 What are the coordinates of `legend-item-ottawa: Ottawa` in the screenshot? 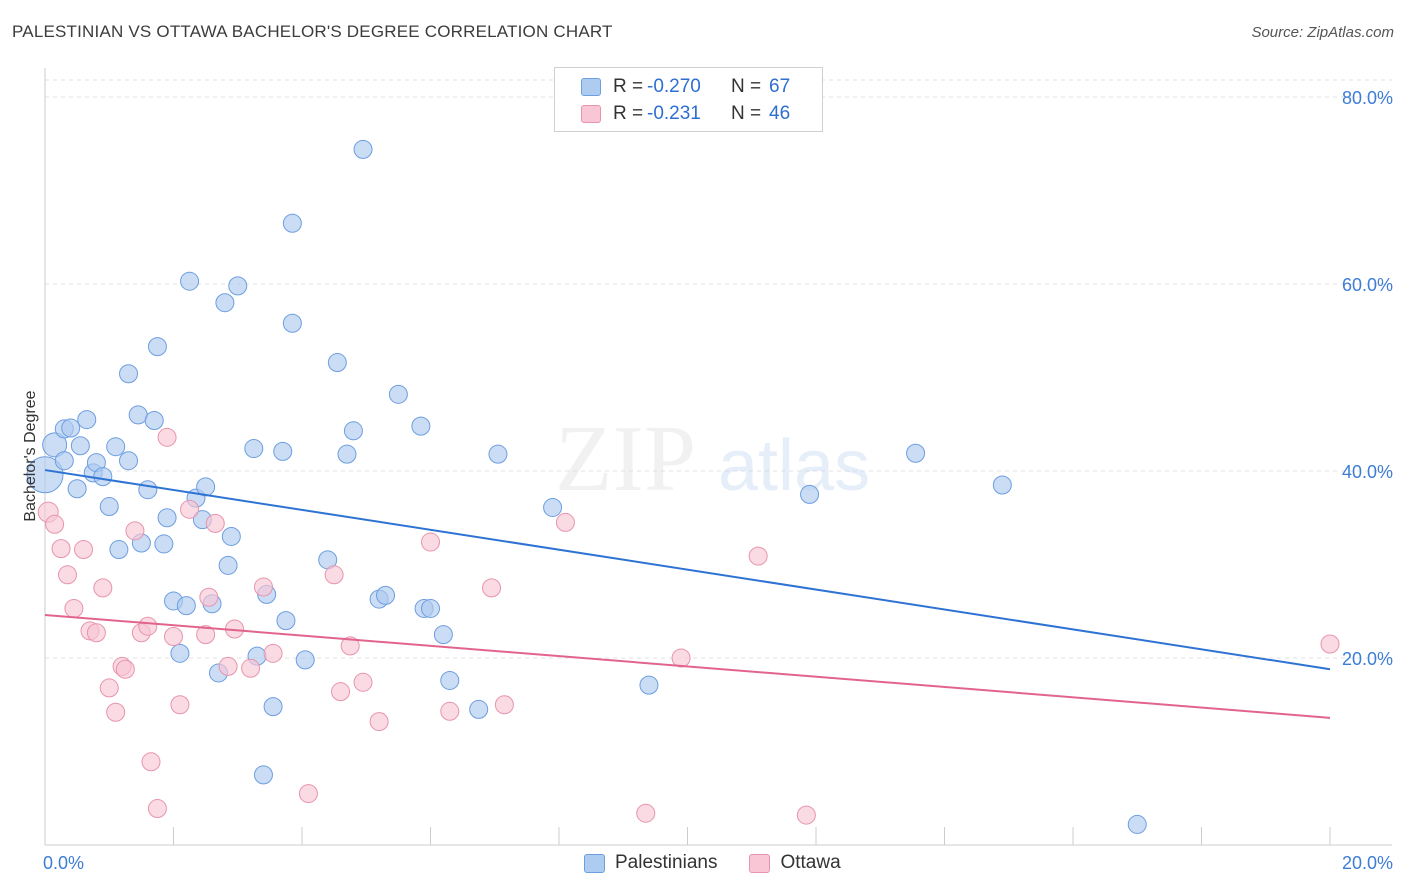 It's located at (795, 863).